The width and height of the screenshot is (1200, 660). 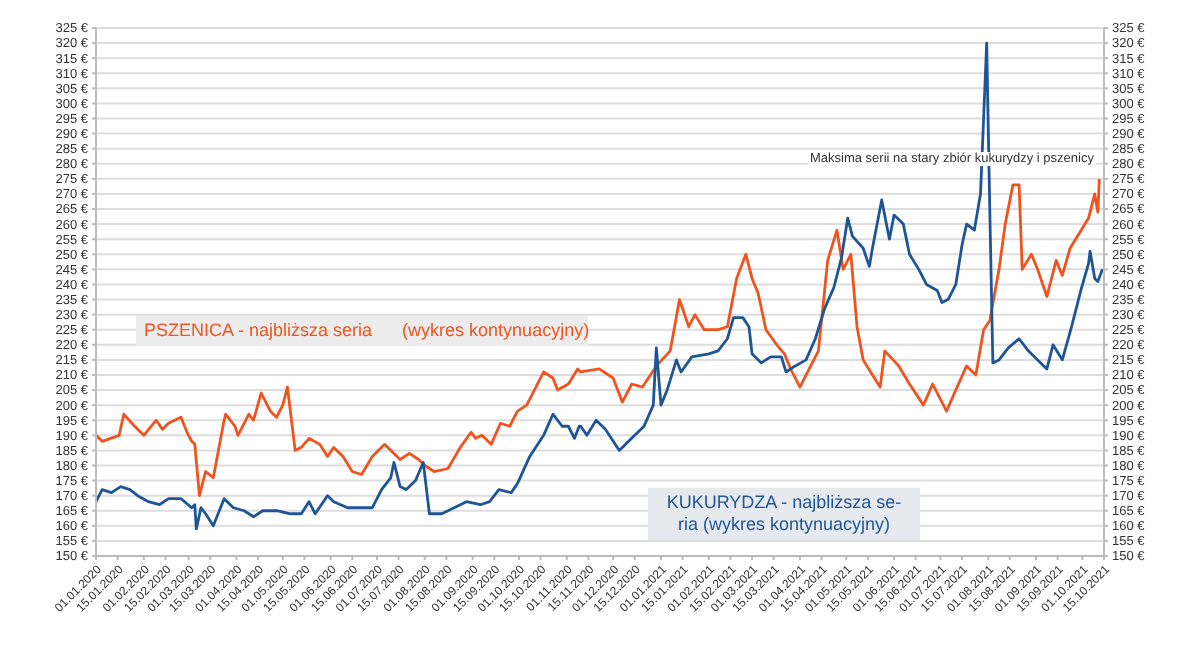 I want to click on series-label: PSZENICA - najbliższa seria (wykres kontynuacyjny), so click(x=363, y=331).